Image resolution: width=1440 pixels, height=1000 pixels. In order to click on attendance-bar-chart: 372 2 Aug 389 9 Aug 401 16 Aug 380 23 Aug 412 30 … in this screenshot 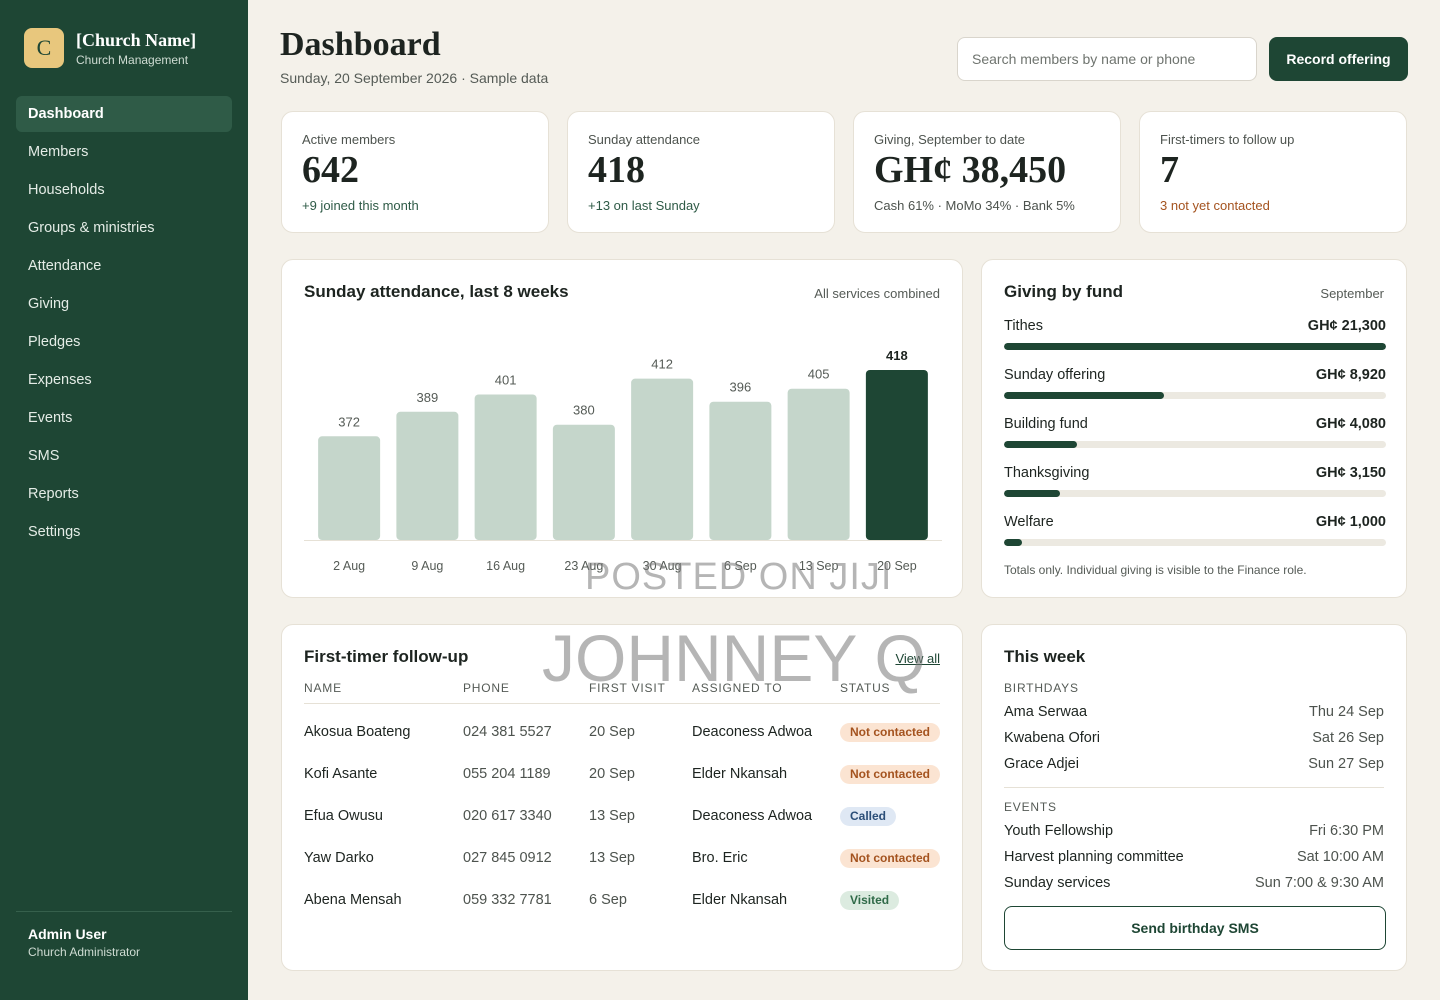, I will do `click(623, 460)`.